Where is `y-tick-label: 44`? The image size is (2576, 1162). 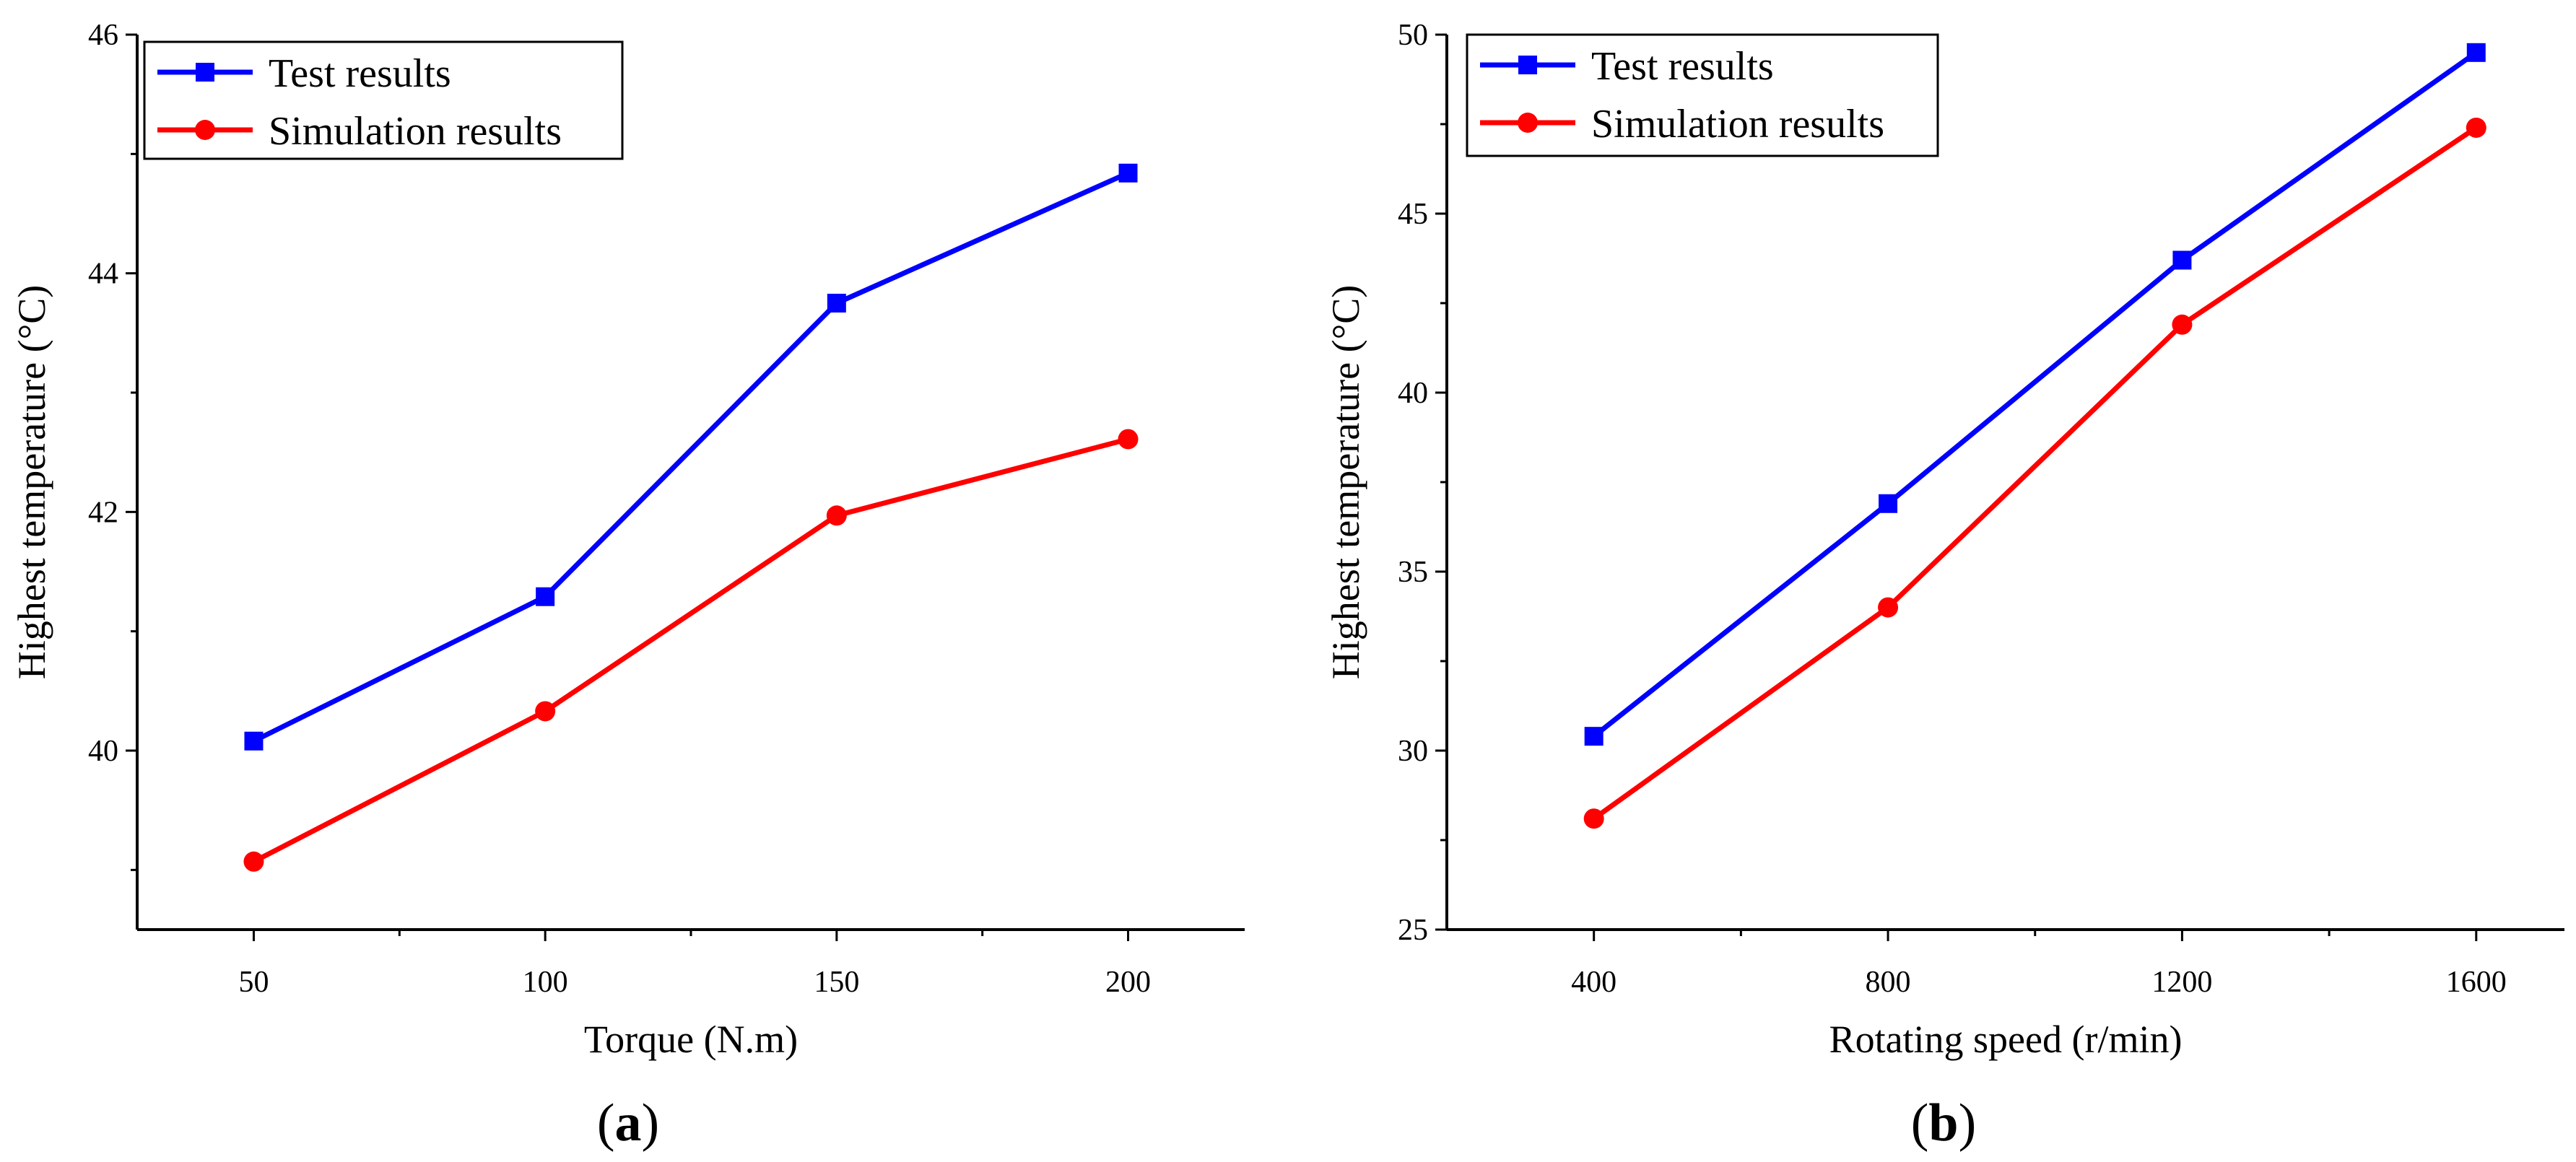
y-tick-label: 44 is located at coordinates (103, 274).